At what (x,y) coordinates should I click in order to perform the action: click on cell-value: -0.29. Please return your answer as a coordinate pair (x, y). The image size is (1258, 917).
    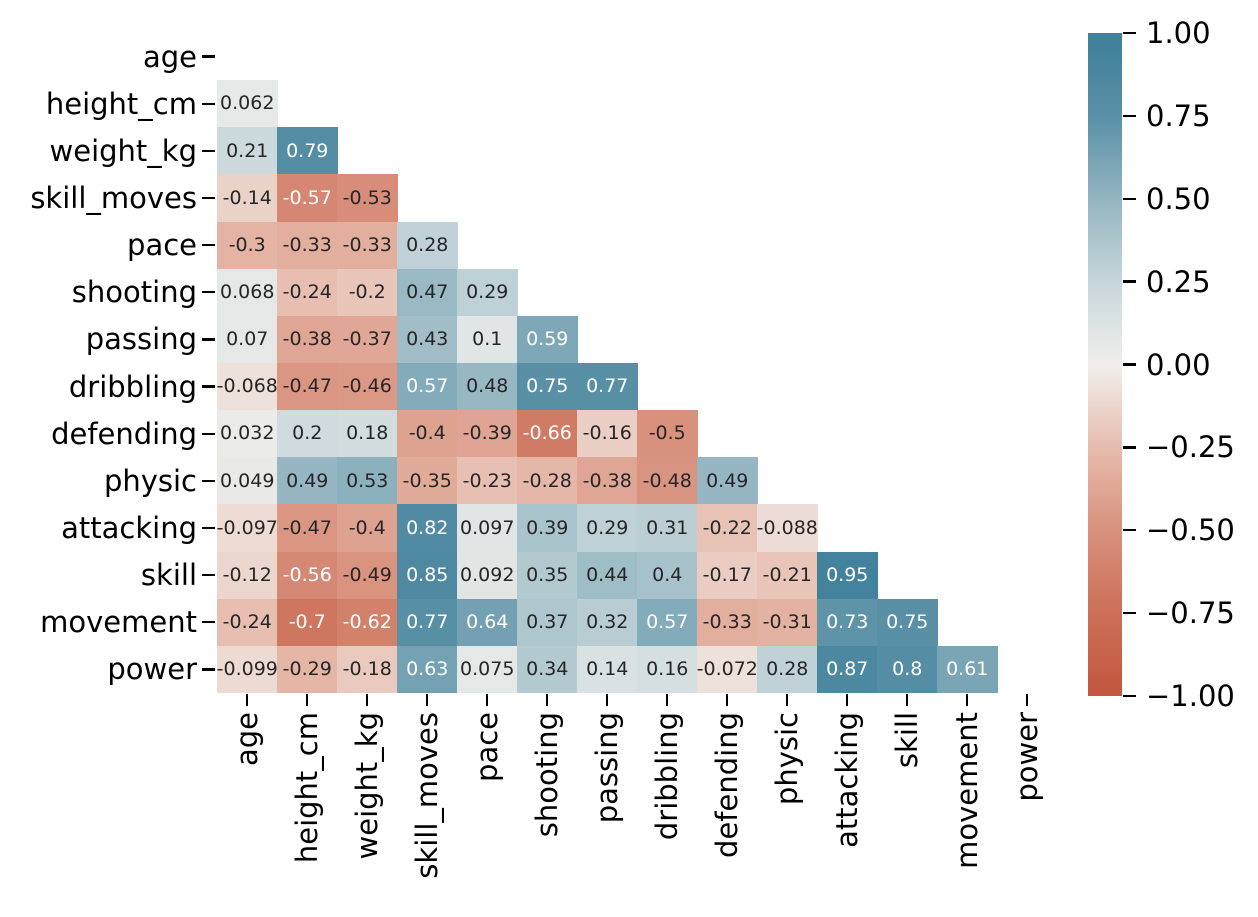
    Looking at the image, I should click on (307, 669).